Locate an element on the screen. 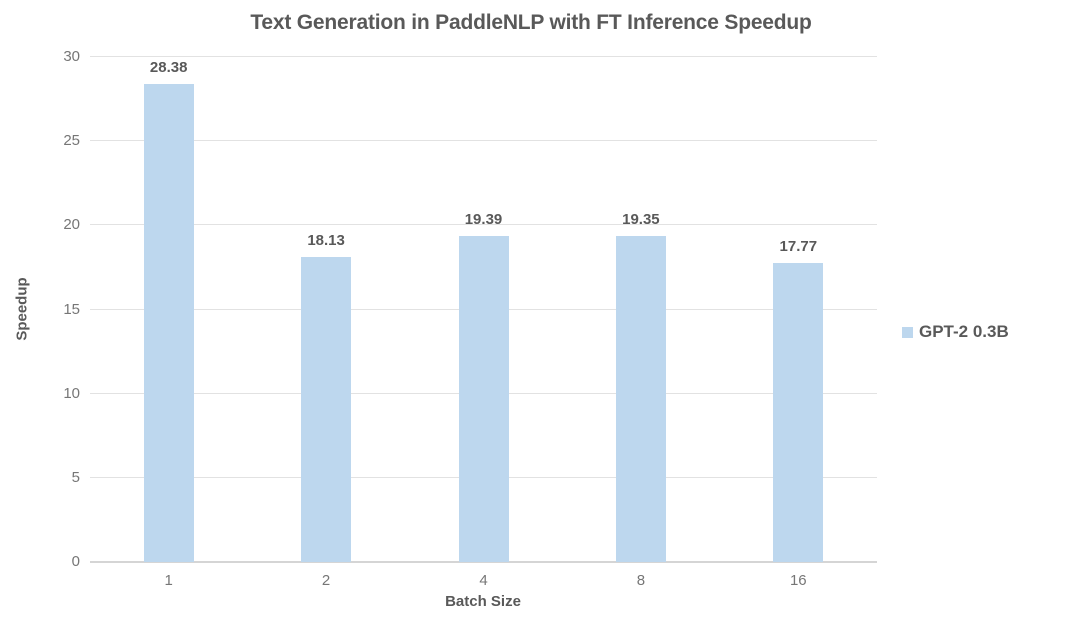 The width and height of the screenshot is (1080, 635). x-axis-line is located at coordinates (483, 562).